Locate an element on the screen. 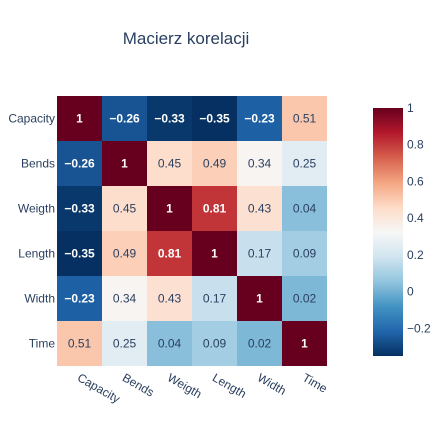 This screenshot has width=440, height=445. heatmap-cell-bends-capacity is located at coordinates (79, 163).